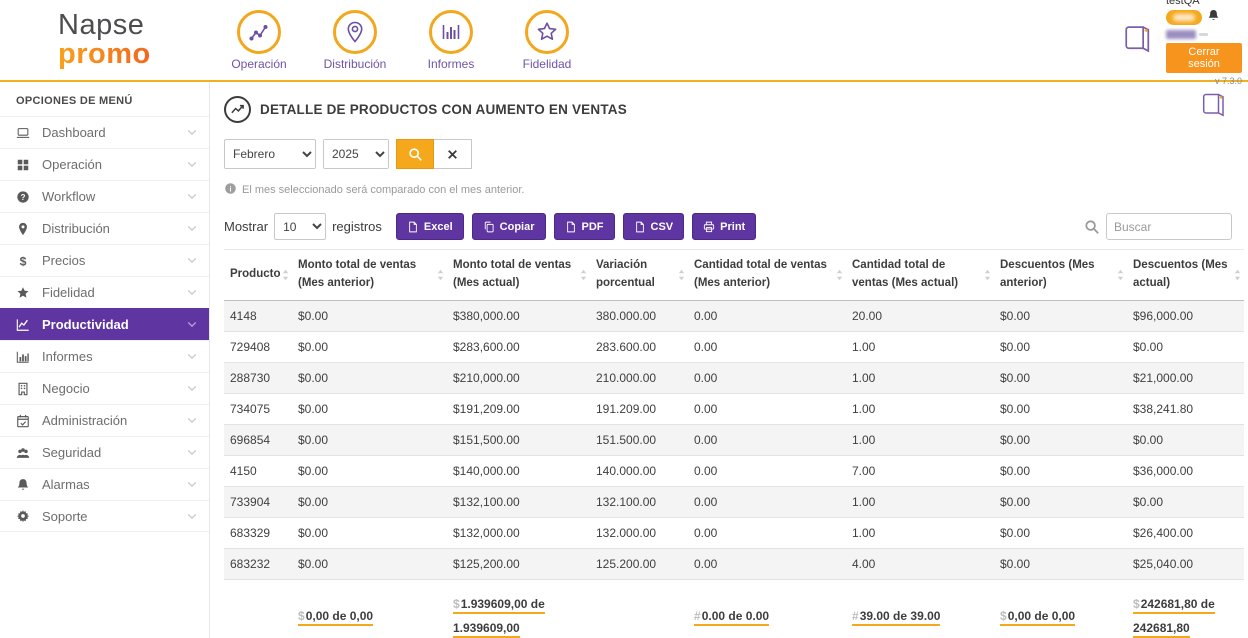 Image resolution: width=1248 pixels, height=638 pixels. I want to click on sidebar-item-alarmas: Alarmas, so click(104, 484).